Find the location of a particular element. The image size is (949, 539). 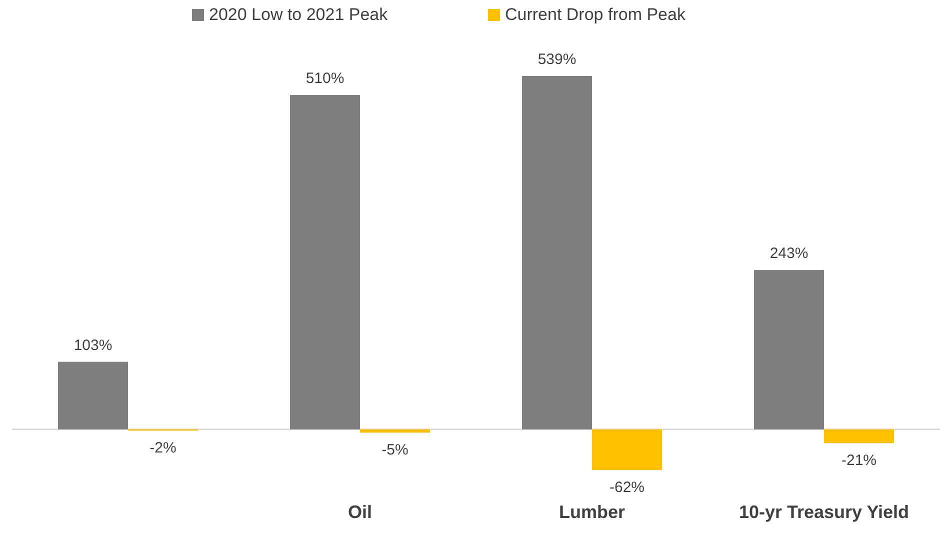

x-tick-label: 10-yr Treasury Yield is located at coordinates (824, 512).